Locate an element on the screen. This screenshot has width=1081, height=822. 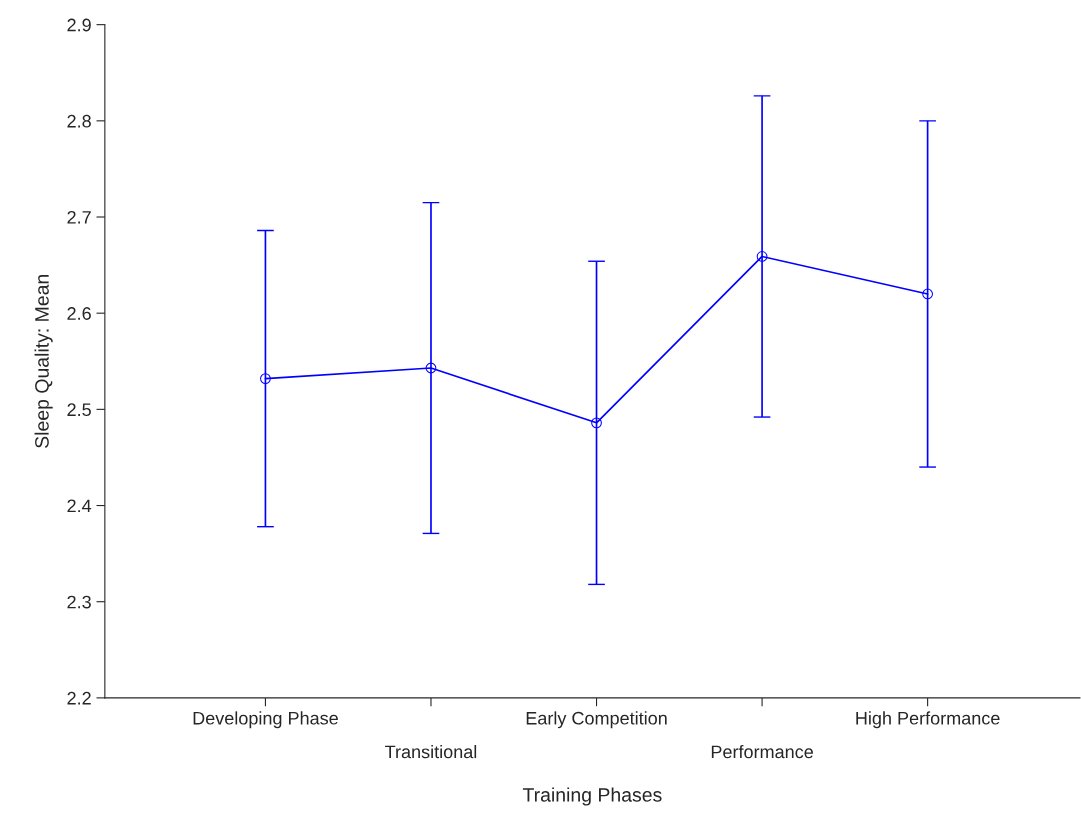
y-axis-title: Sleep Quality: Mean is located at coordinates (43, 361).